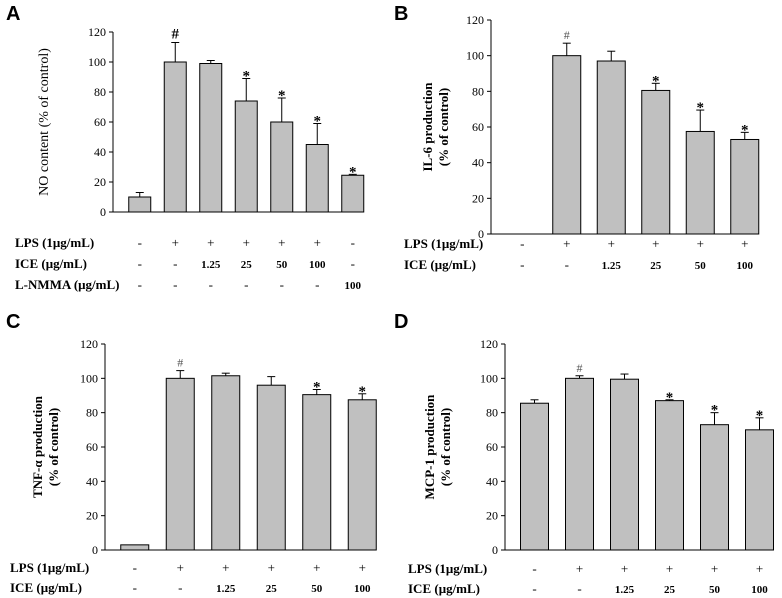  Describe the element at coordinates (401, 14) in the screenshot. I see `panel-label: B` at that location.